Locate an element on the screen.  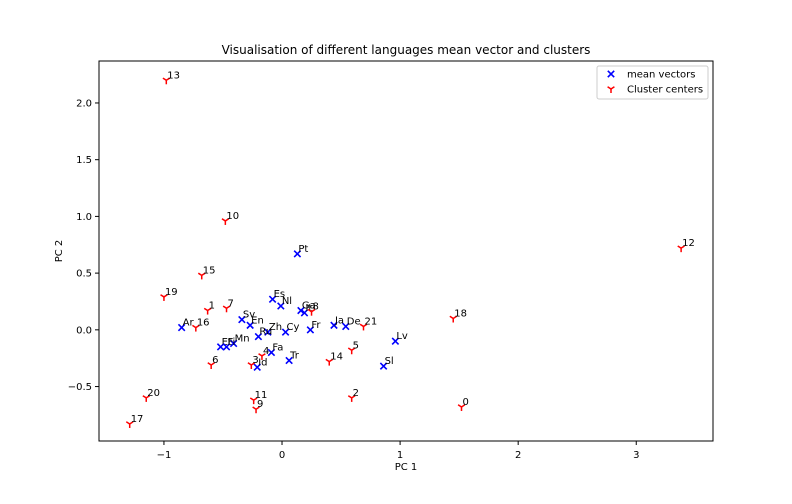
legend-label: Cluster centers is located at coordinates (665, 90).